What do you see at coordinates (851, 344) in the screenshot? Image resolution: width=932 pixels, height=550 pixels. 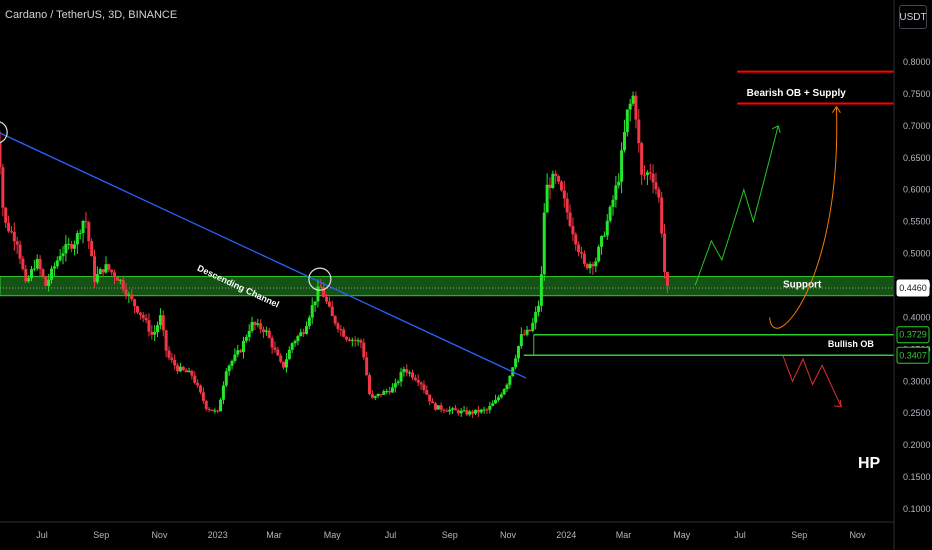 I see `bullish-ob-label: Bullish OB` at bounding box center [851, 344].